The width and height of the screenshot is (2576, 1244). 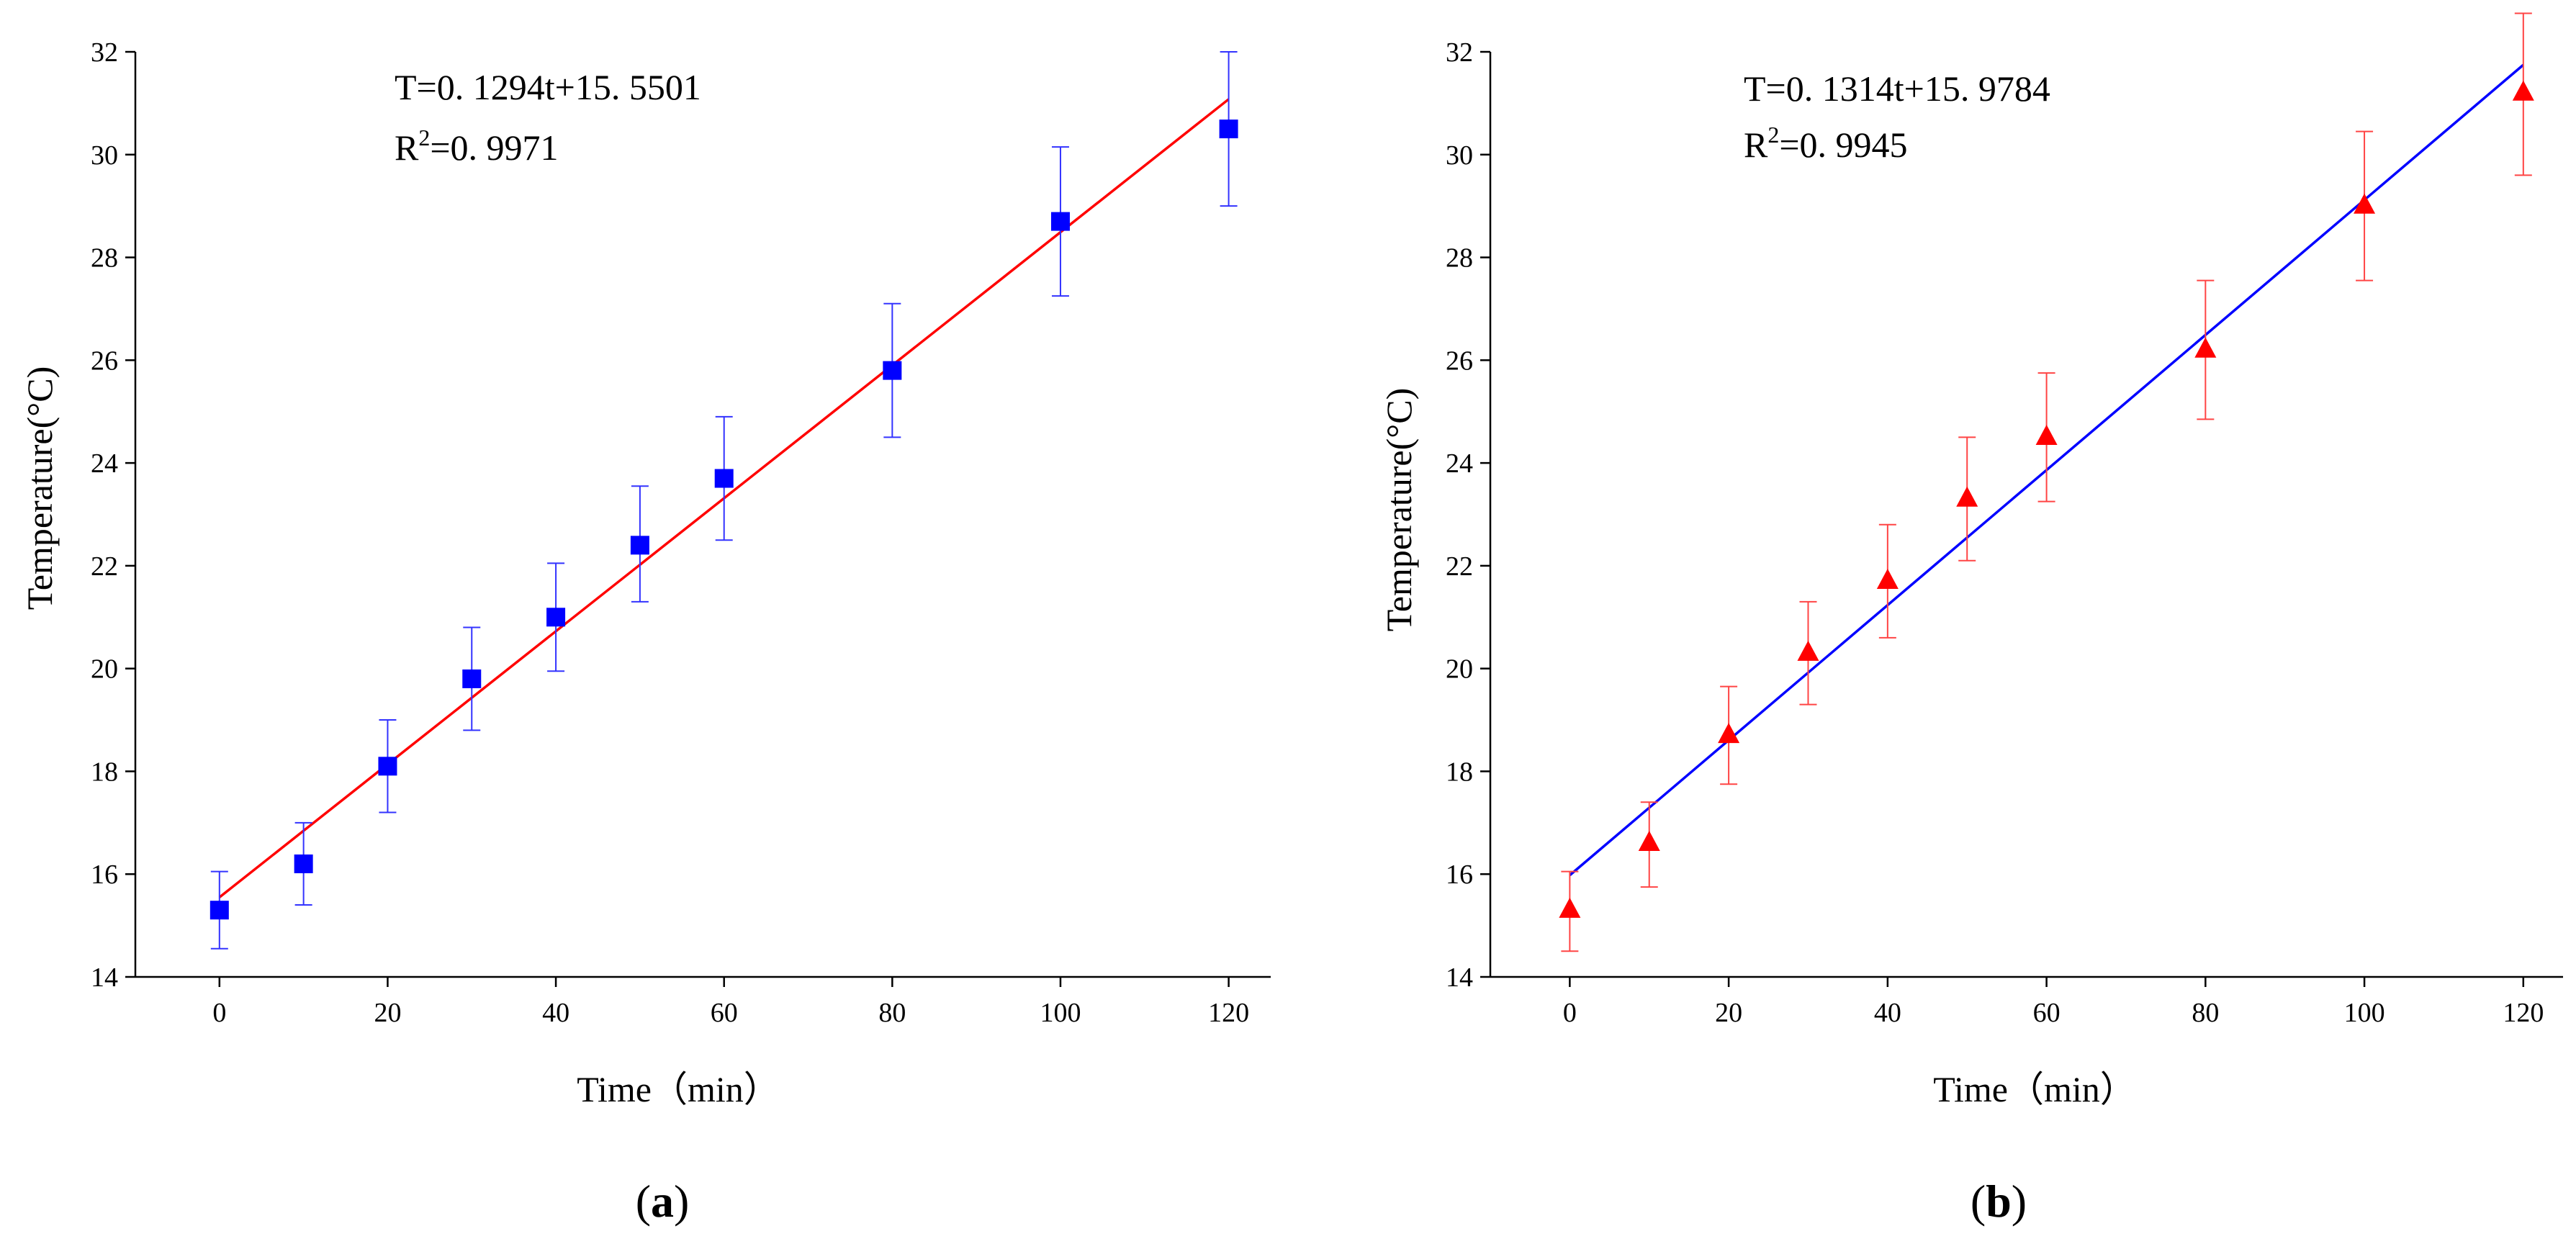 What do you see at coordinates (1999, 1202) in the screenshot?
I see `panel-label: (b)` at bounding box center [1999, 1202].